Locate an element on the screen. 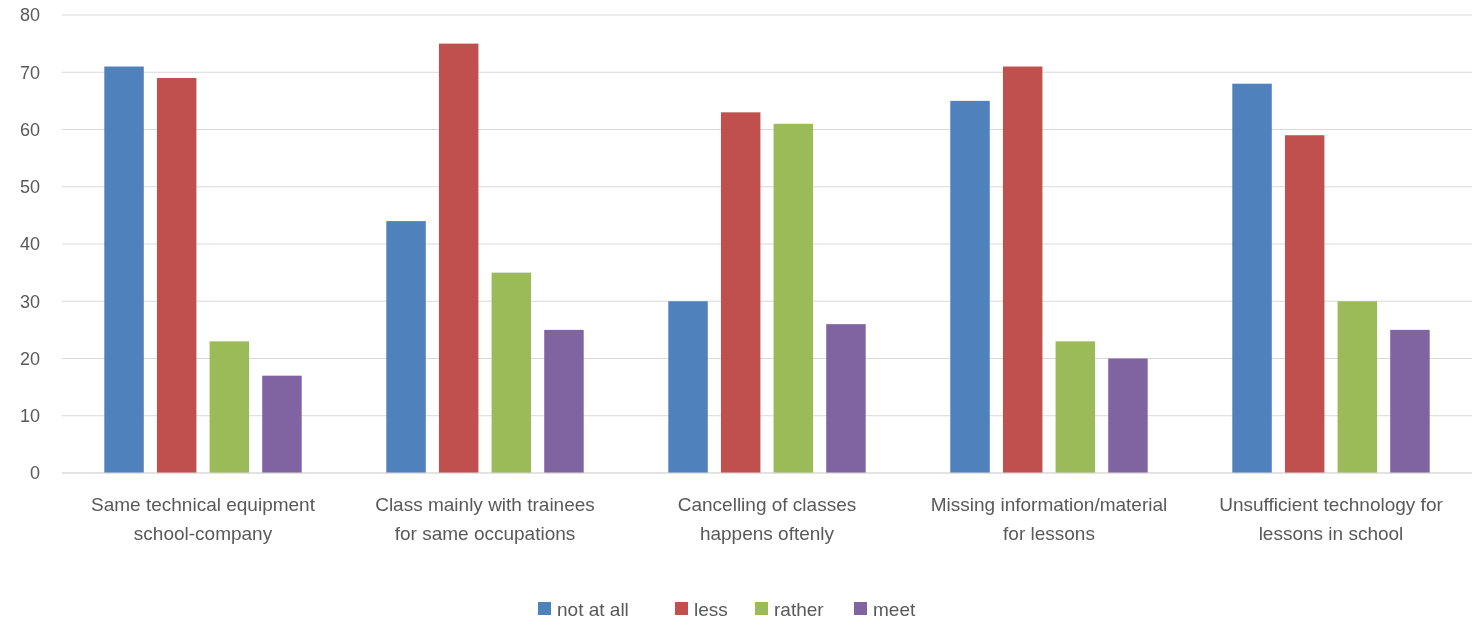  y-tick-label: 20 is located at coordinates (29, 358).